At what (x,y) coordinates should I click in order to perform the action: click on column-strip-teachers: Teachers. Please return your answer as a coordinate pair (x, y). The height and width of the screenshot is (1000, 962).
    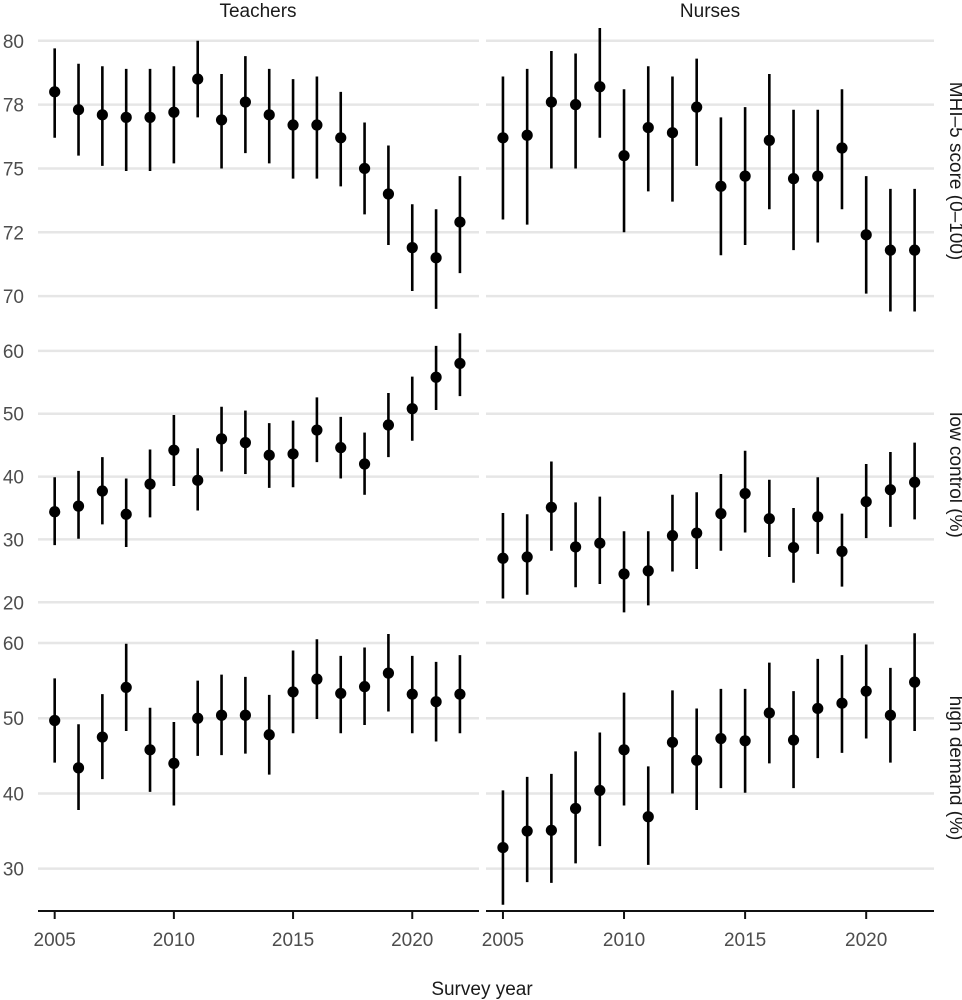
    Looking at the image, I should click on (257, 11).